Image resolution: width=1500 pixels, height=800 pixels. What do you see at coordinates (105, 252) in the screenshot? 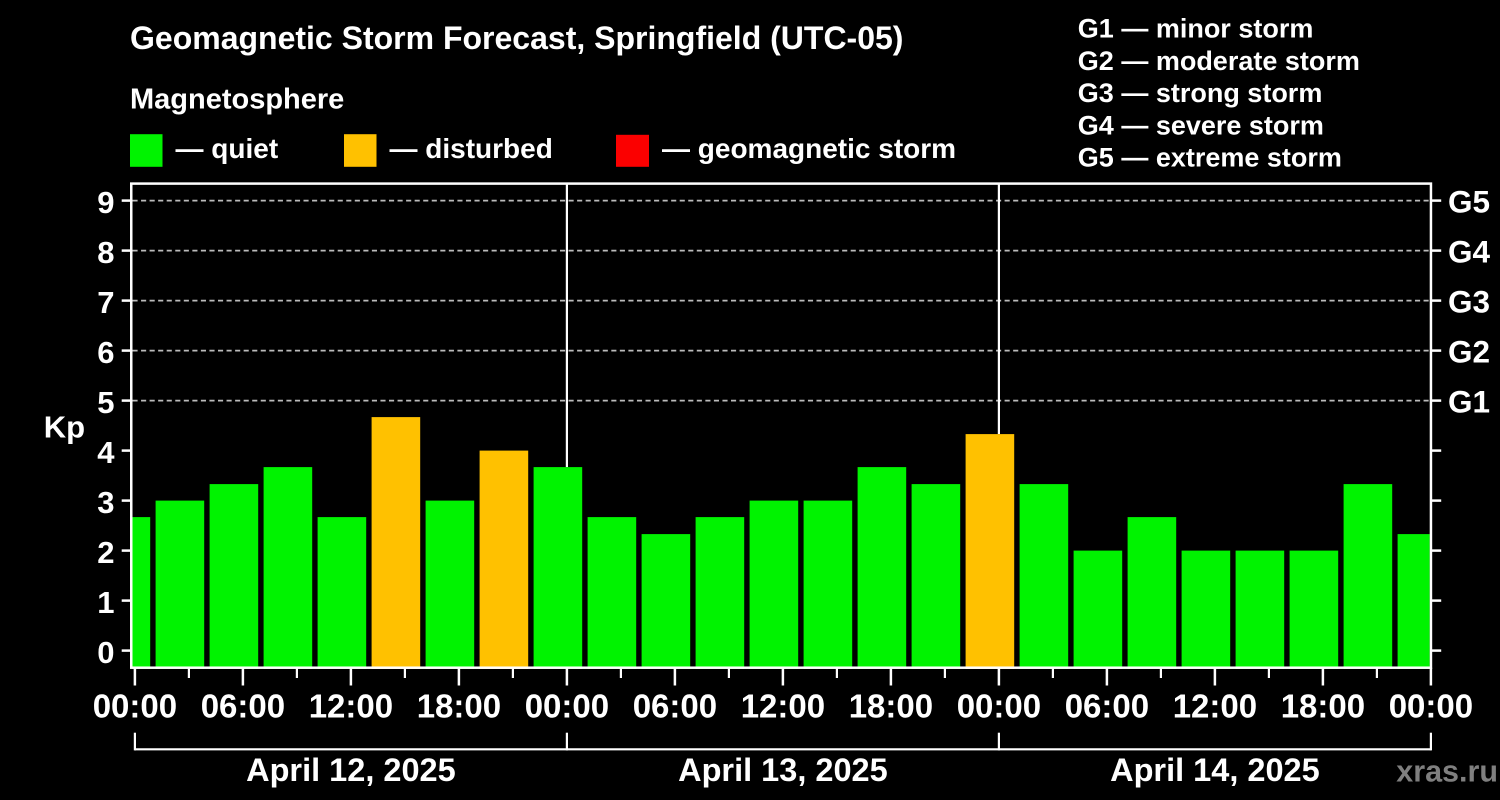
I see `svg-text: 8` at bounding box center [105, 252].